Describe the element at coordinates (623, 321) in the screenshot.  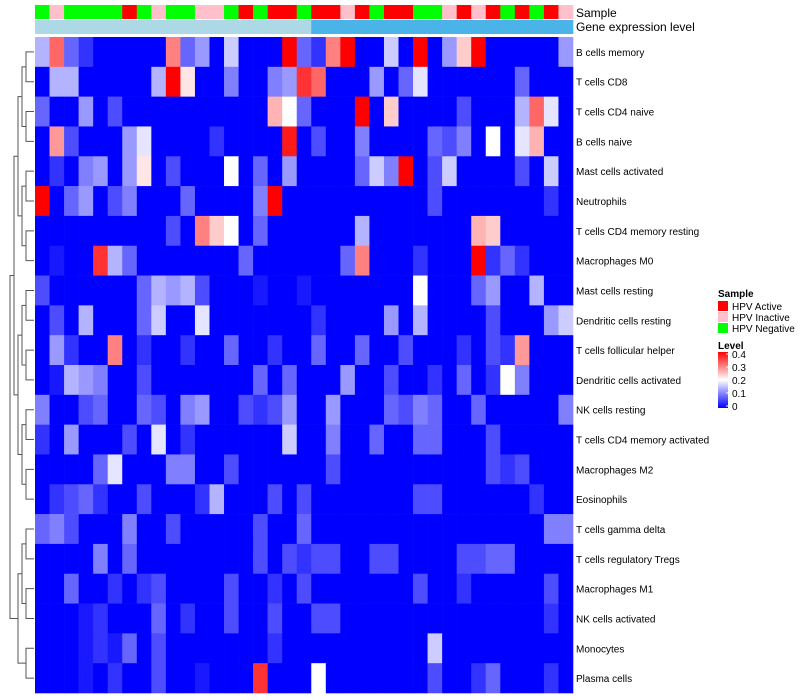
I see `row-label: Dendritic cells resting` at that location.